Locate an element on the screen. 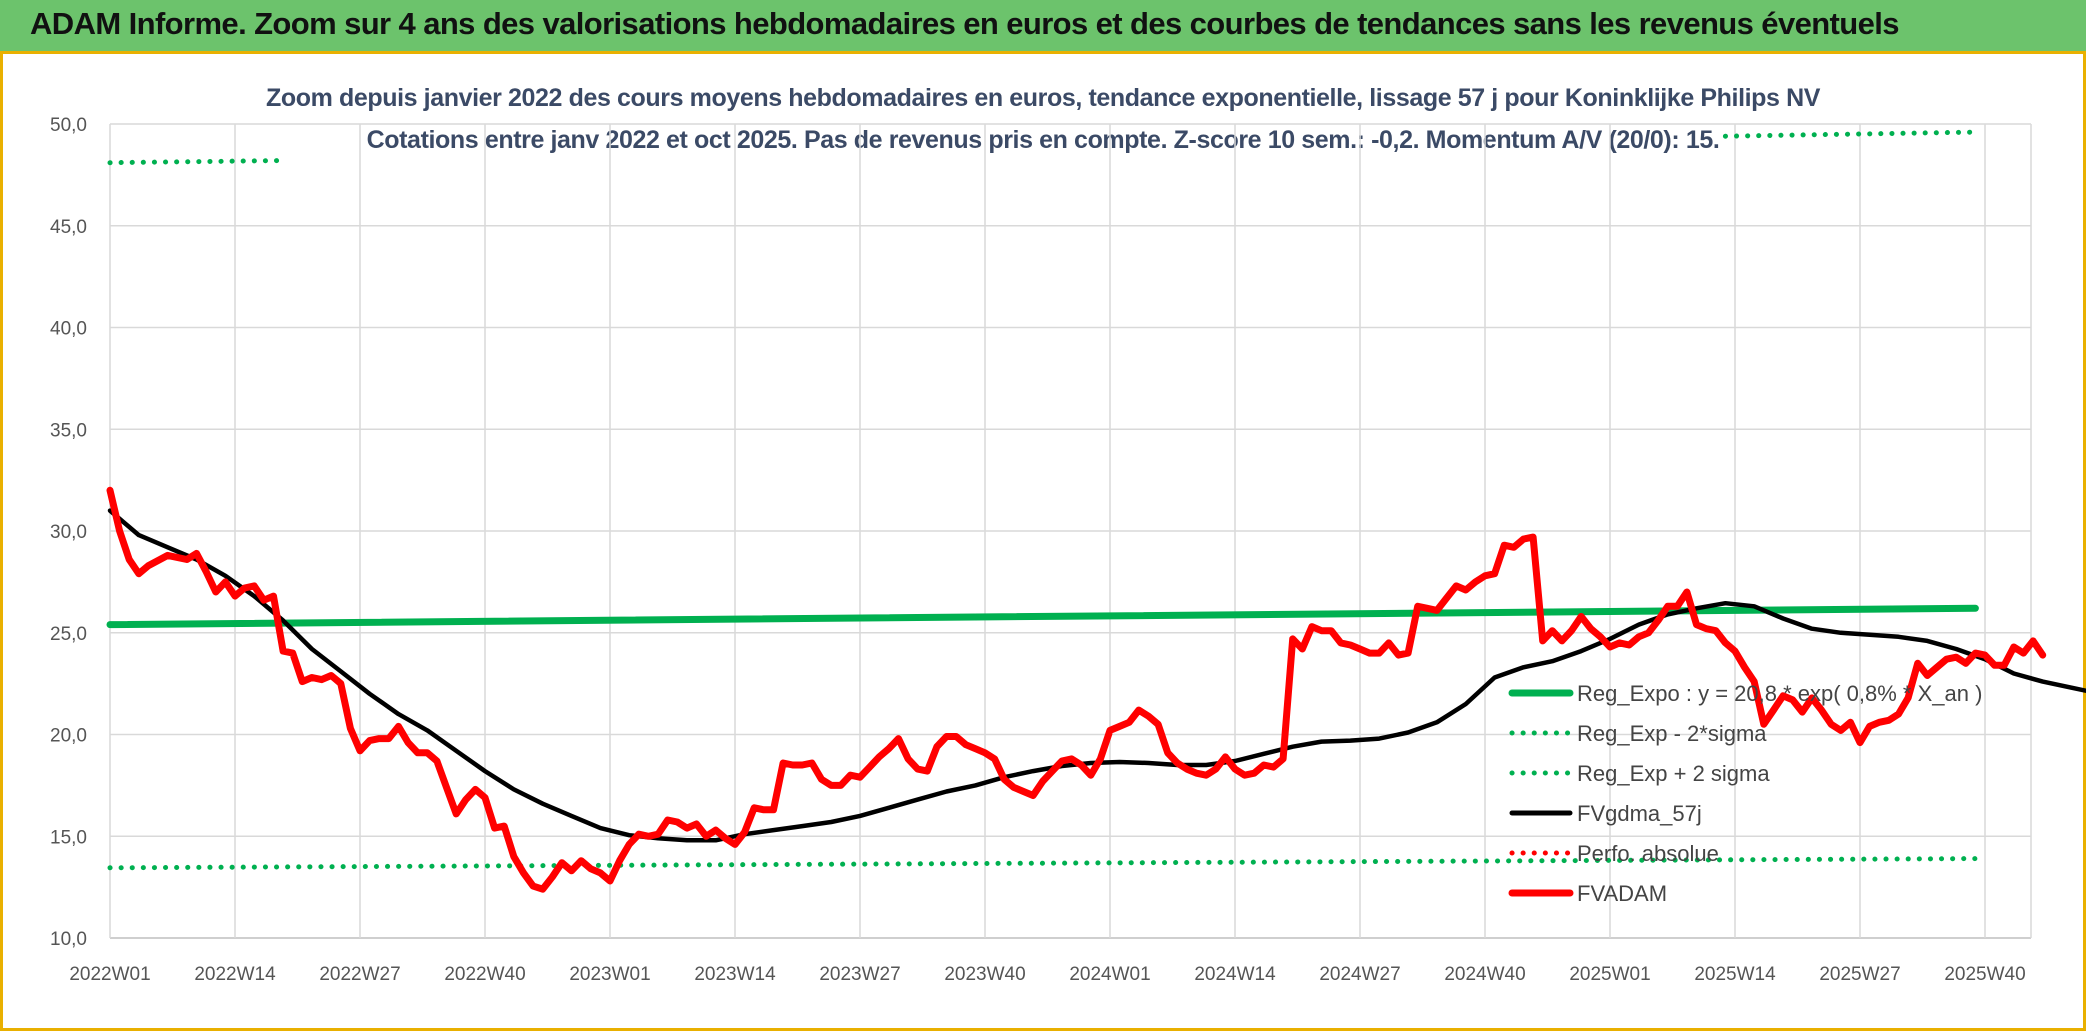 The height and width of the screenshot is (1031, 2086). x-tick-label: 2023W40 is located at coordinates (984, 974).